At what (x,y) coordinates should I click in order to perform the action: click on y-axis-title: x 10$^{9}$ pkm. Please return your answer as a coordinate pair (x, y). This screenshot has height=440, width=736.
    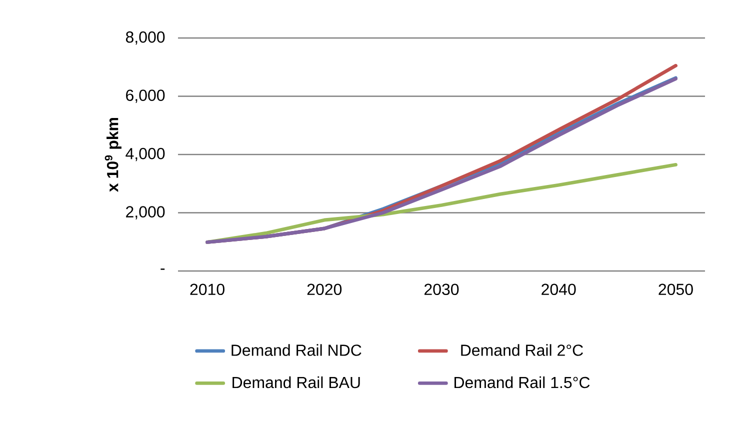
    Looking at the image, I should click on (113, 155).